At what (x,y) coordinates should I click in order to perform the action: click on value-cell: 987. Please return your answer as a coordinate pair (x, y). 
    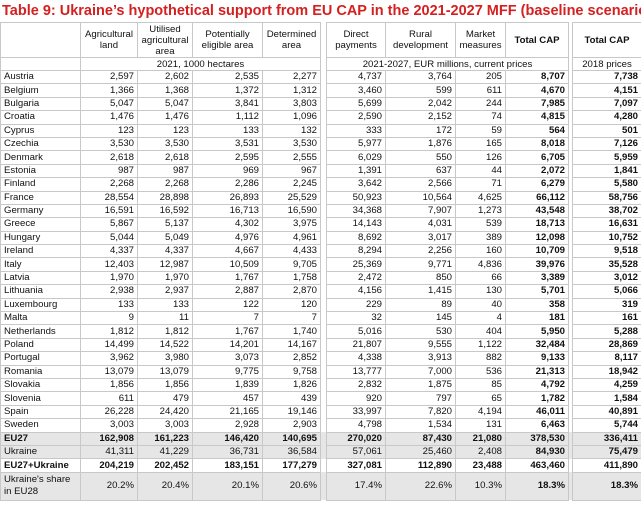
    Looking at the image, I should click on (109, 171).